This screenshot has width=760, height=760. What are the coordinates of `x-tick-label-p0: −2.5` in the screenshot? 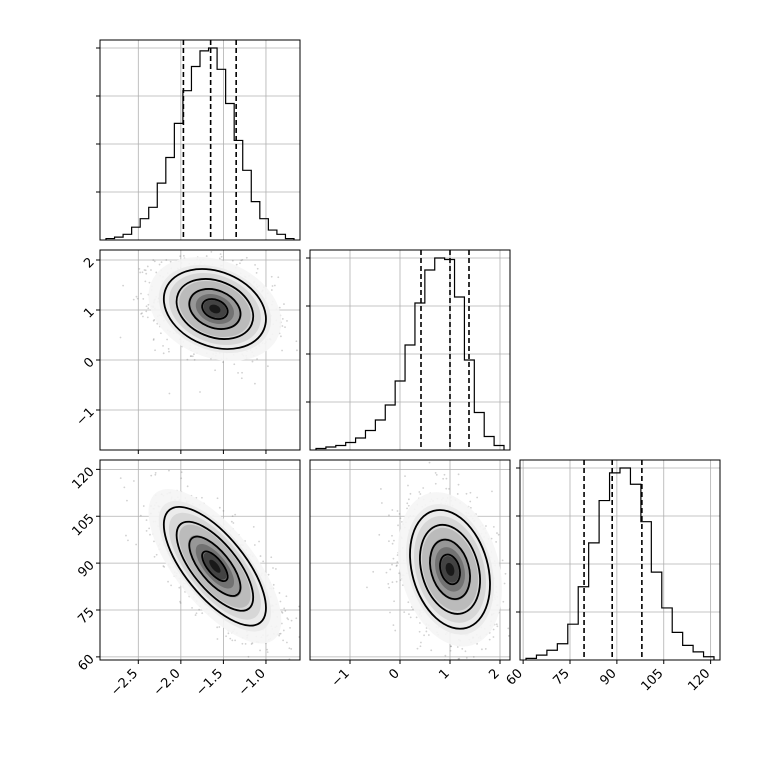 It's located at (124, 682).